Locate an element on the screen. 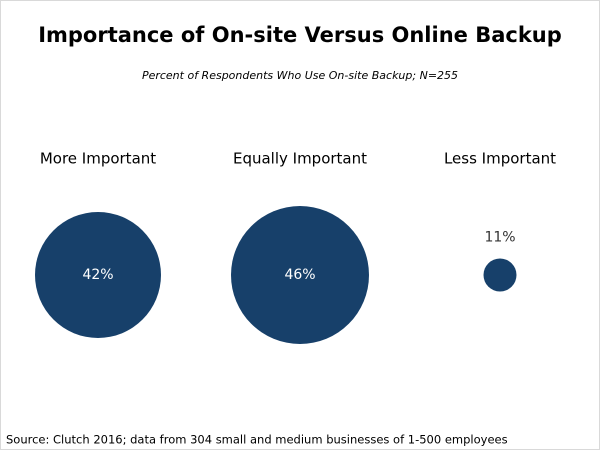 Image resolution: width=600 pixels, height=450 pixels. value-label: 46% is located at coordinates (299, 275).